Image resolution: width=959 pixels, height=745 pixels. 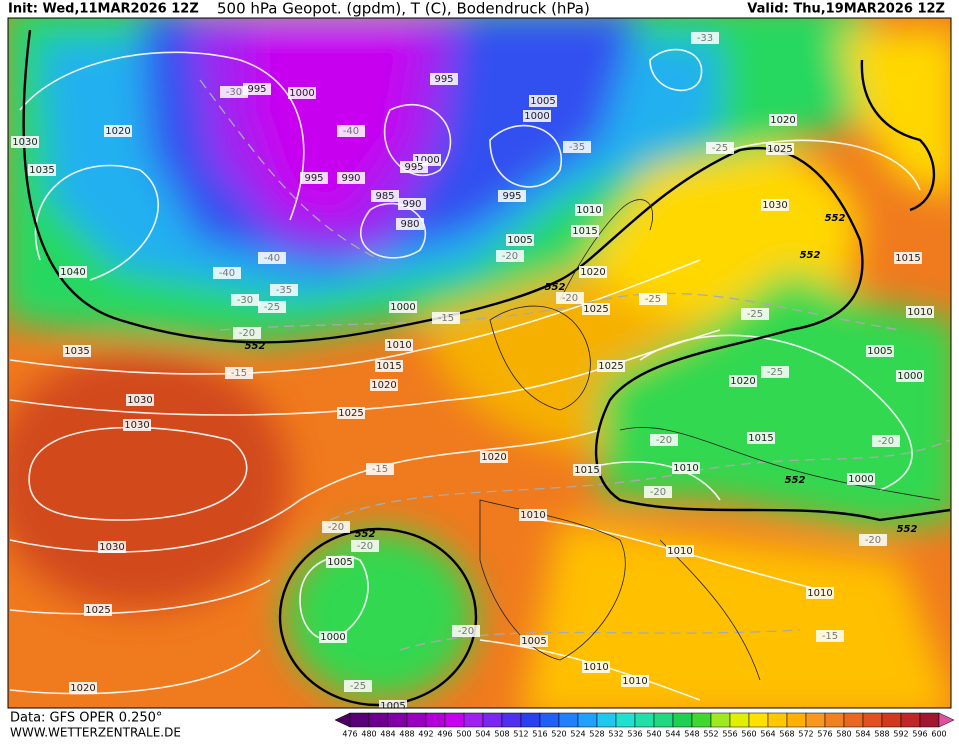 What do you see at coordinates (95, 733) in the screenshot?
I see `website: WWW.WETTERZENTRALE.DE` at bounding box center [95, 733].